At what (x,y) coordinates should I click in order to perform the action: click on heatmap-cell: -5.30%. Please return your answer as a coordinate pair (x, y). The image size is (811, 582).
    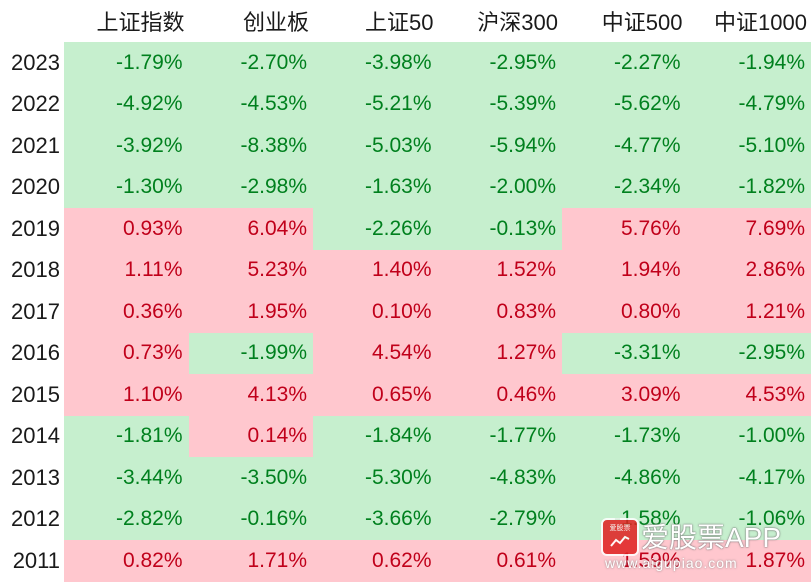
    Looking at the image, I should click on (375, 478).